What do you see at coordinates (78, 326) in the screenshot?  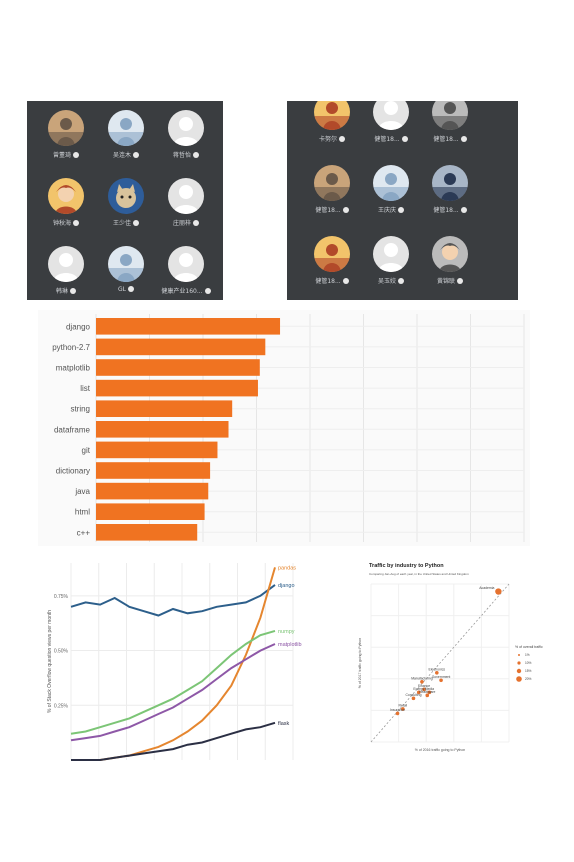 I see `category-label: django` at bounding box center [78, 326].